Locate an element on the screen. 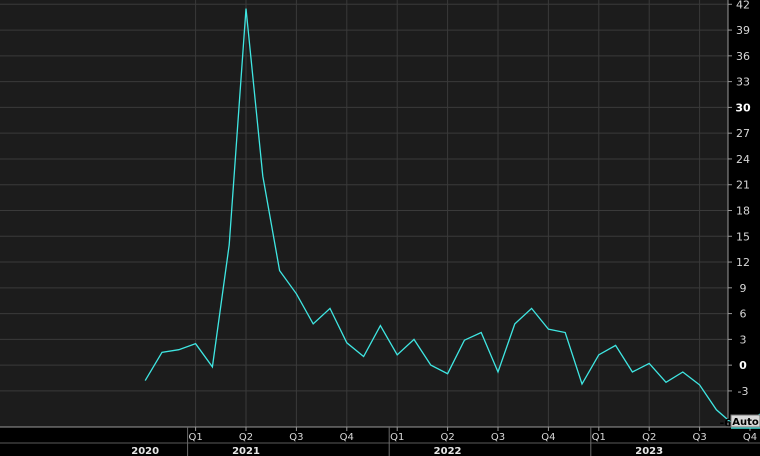  x-axis-panel is located at coordinates (380, 441).